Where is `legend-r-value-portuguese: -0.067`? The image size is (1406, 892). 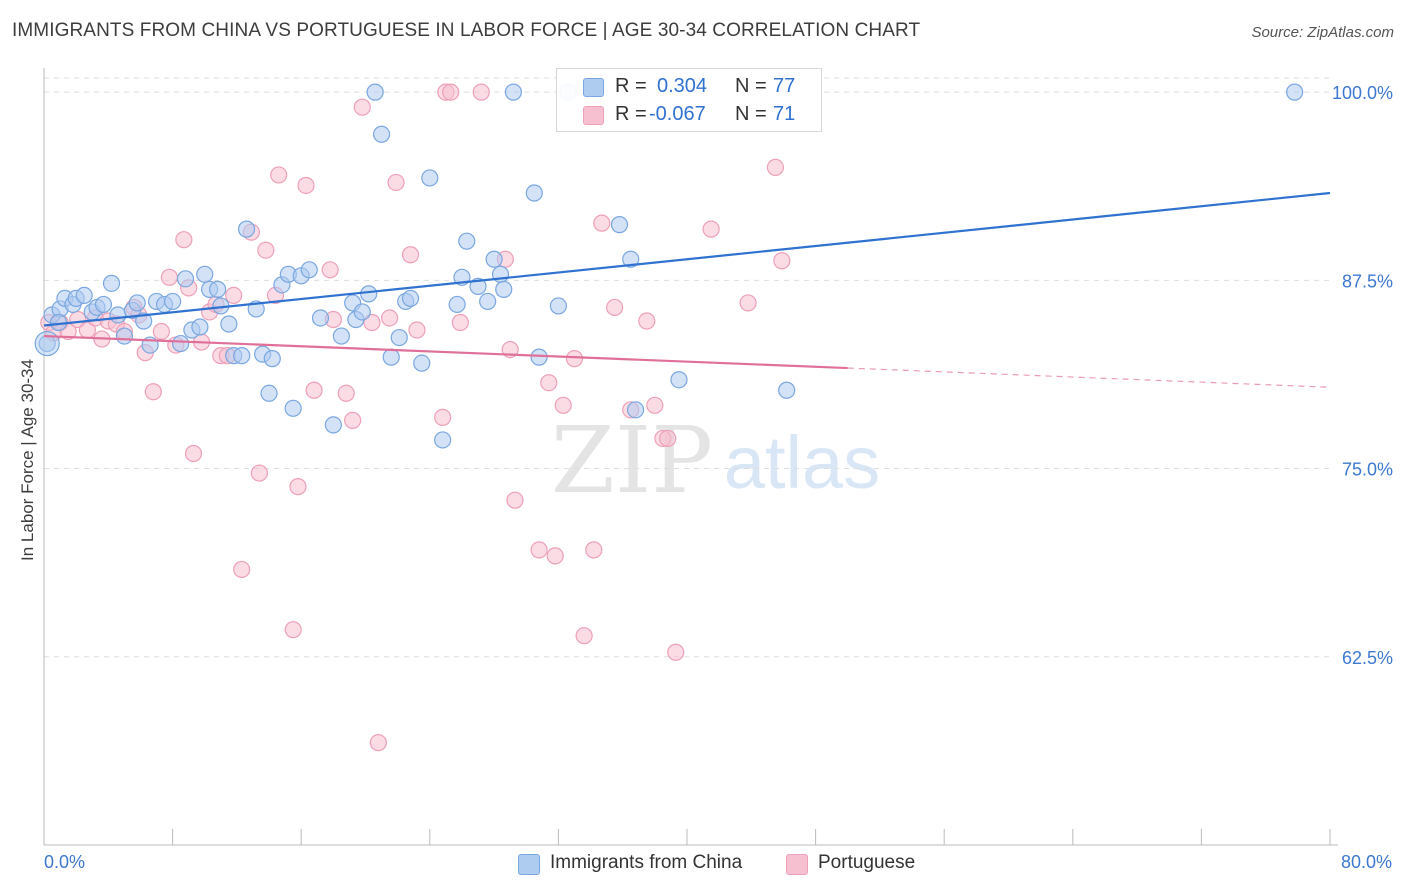 legend-r-value-portuguese: -0.067 is located at coordinates (677, 114).